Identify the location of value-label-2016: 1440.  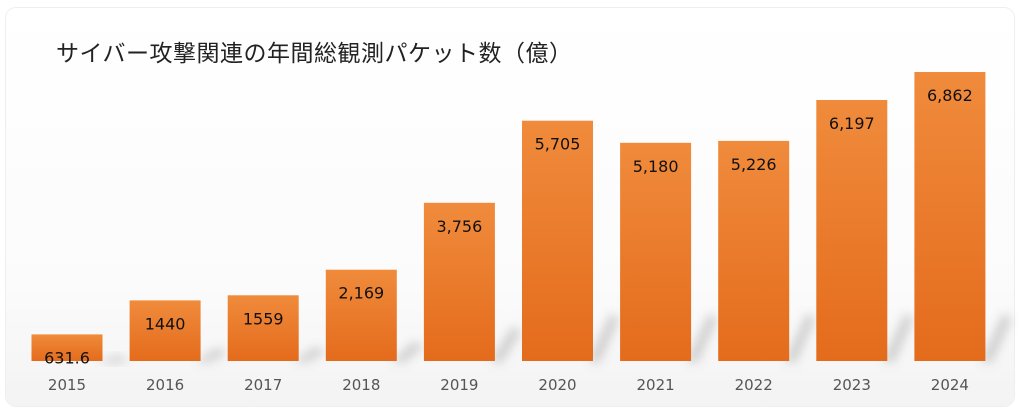
(165, 323).